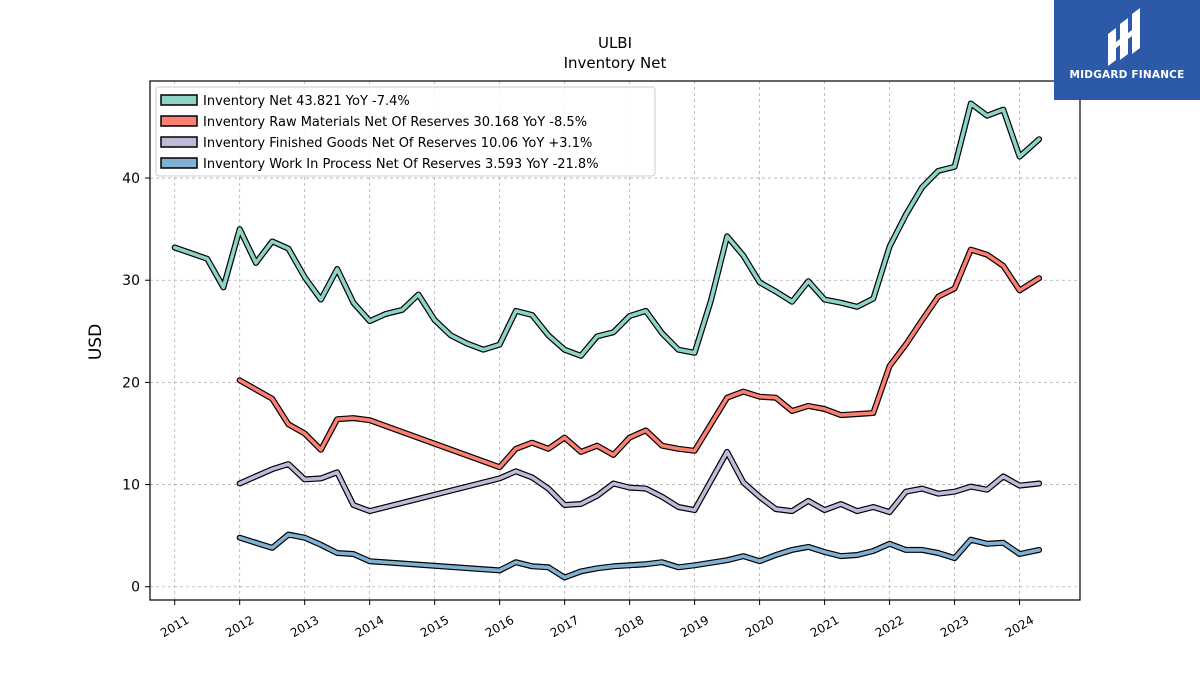 Image resolution: width=1200 pixels, height=675 pixels. I want to click on y-tick-label: 30, so click(131, 281).